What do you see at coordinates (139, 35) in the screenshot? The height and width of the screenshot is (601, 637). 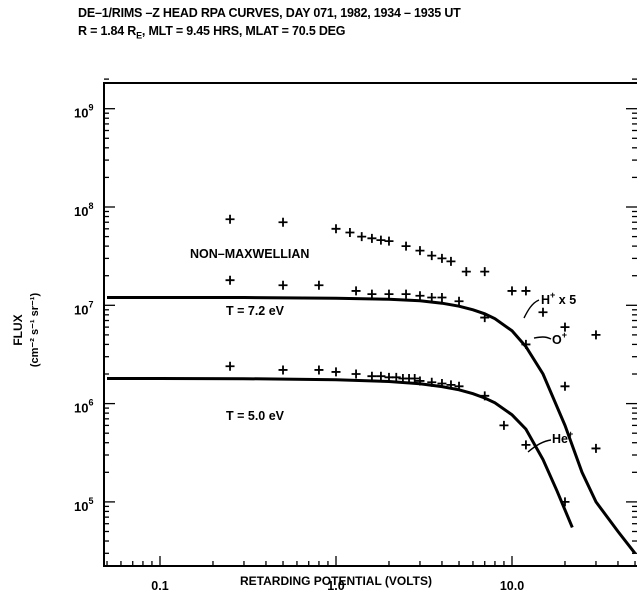 I see `subtitle-subscript: E` at bounding box center [139, 35].